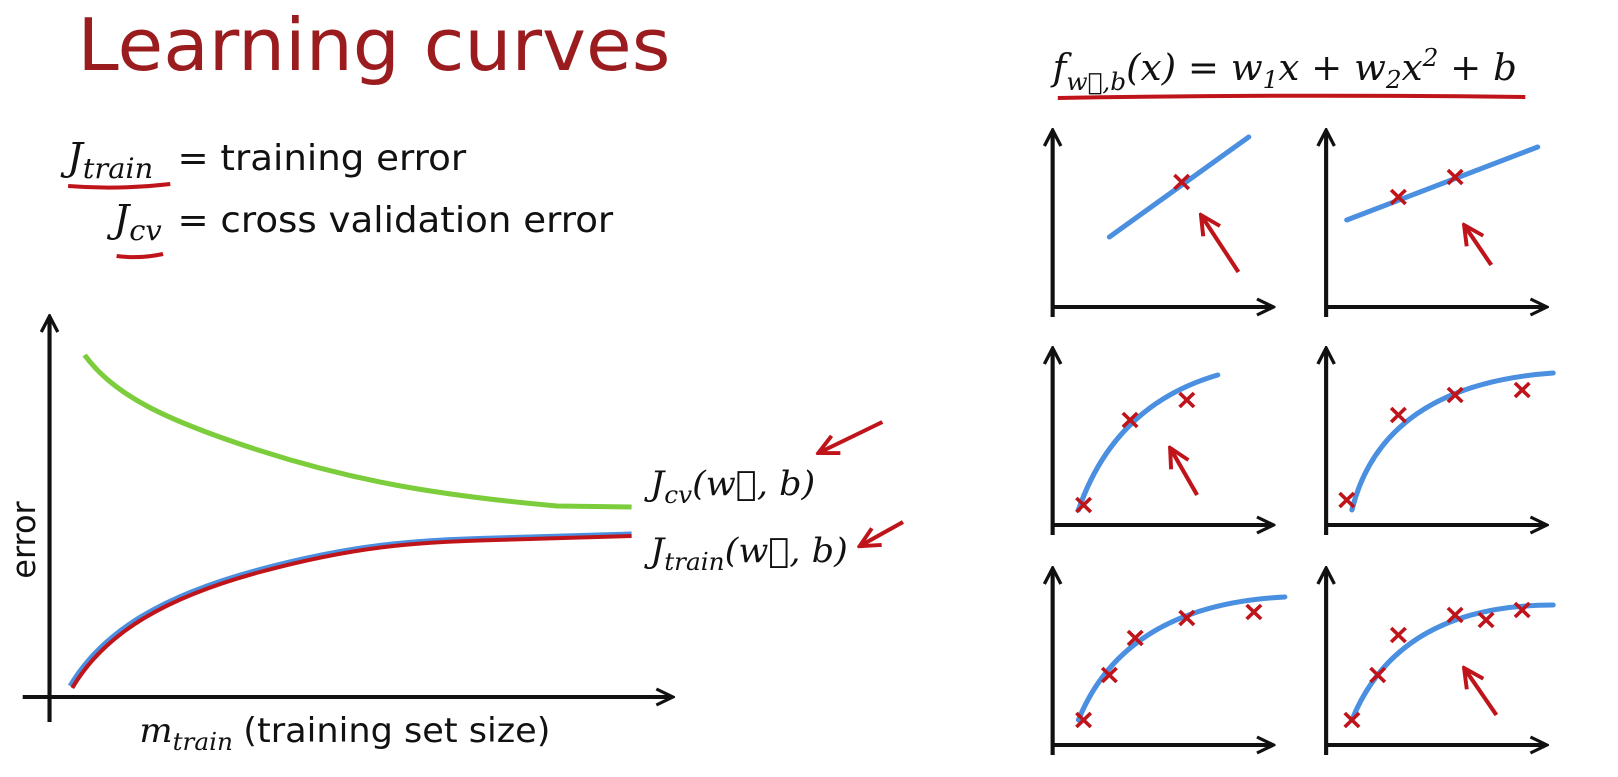  Describe the element at coordinates (1331, 68) in the screenshot. I see `formula-part: x + w` at that location.